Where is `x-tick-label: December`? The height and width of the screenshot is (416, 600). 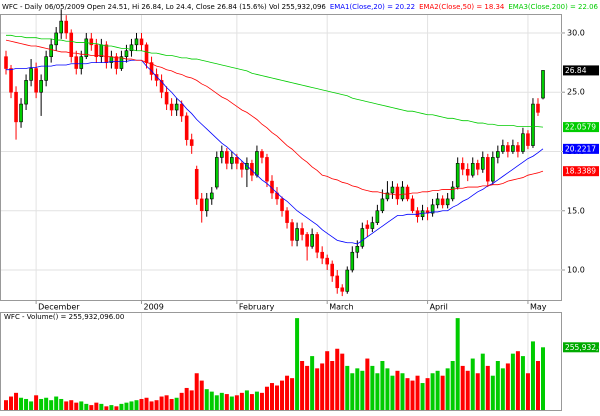
x-tick-label: December is located at coordinates (59, 307).